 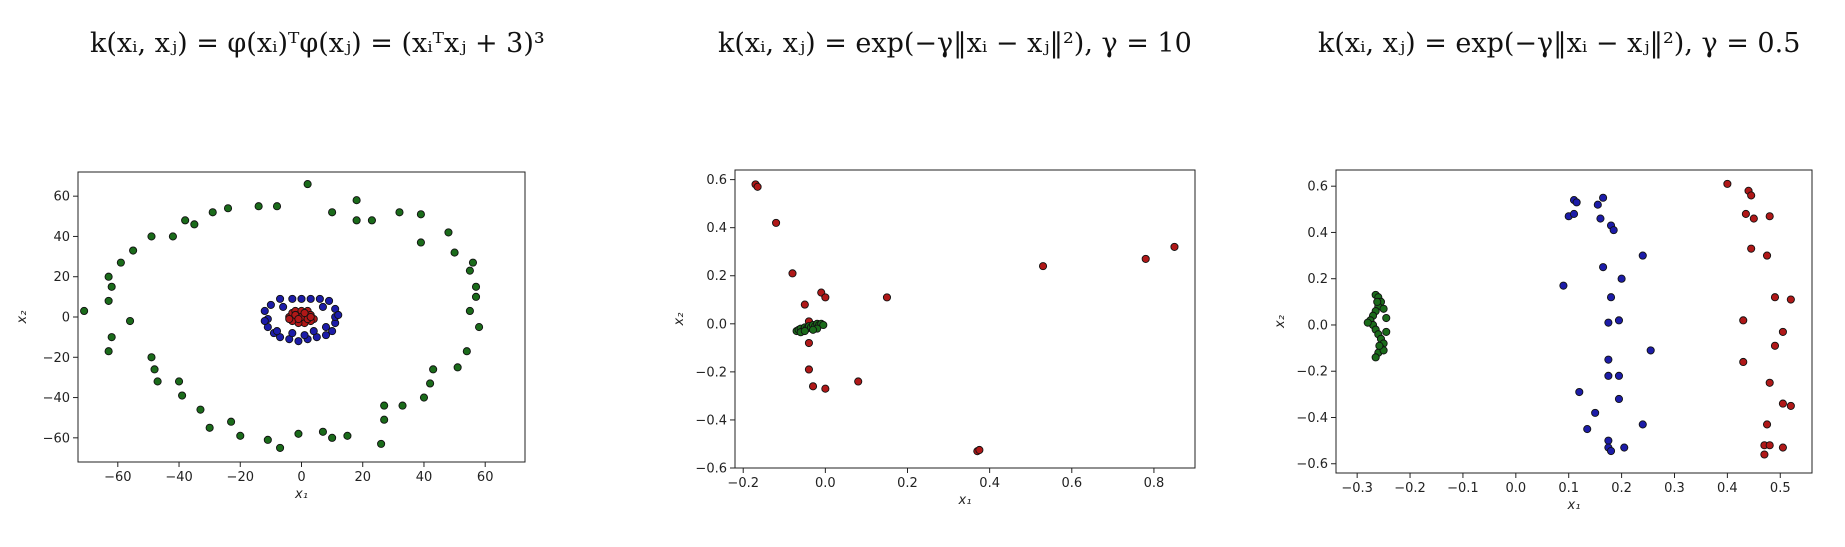 What do you see at coordinates (965, 500) in the screenshot?
I see `x-axis-label: x₁` at bounding box center [965, 500].